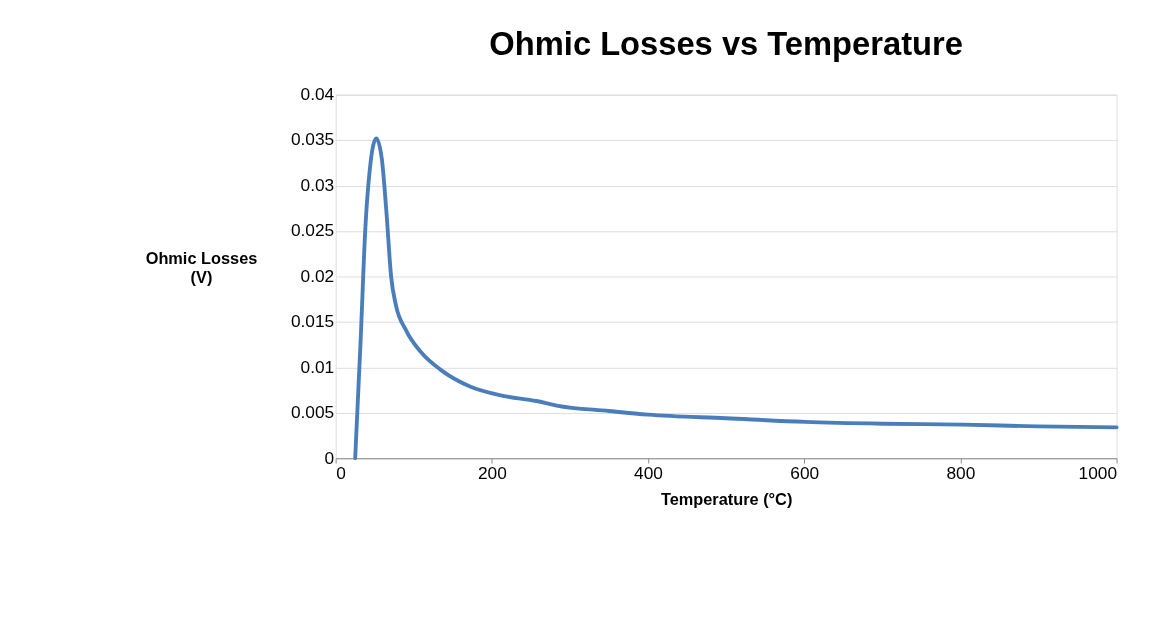  What do you see at coordinates (492, 472) in the screenshot?
I see `x-tick-label: 200` at bounding box center [492, 472].